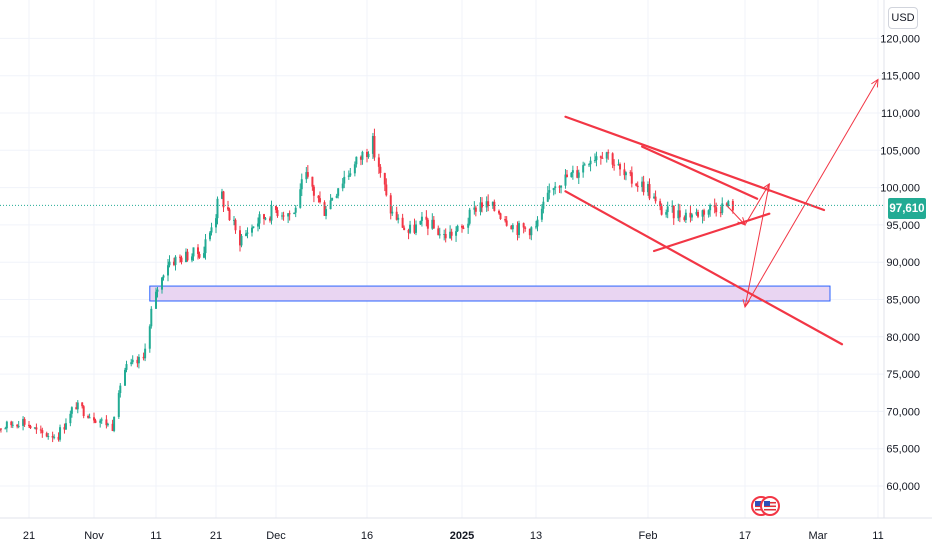  I want to click on price-axis-tick-label: 115,000, so click(900, 77).